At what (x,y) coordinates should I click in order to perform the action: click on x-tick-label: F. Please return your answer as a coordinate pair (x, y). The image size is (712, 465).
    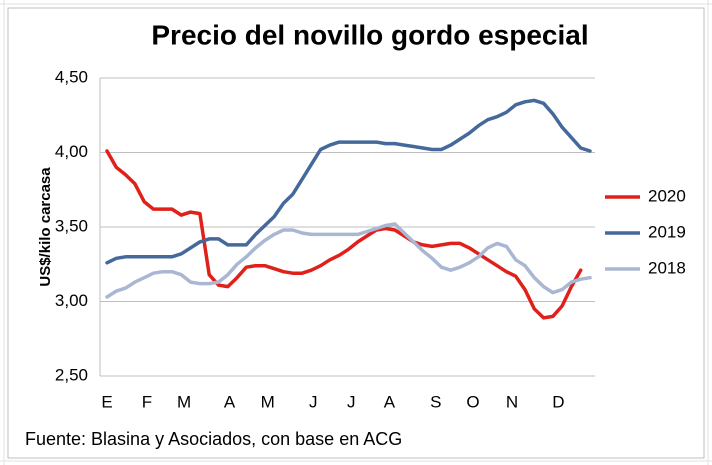
    Looking at the image, I should click on (147, 401).